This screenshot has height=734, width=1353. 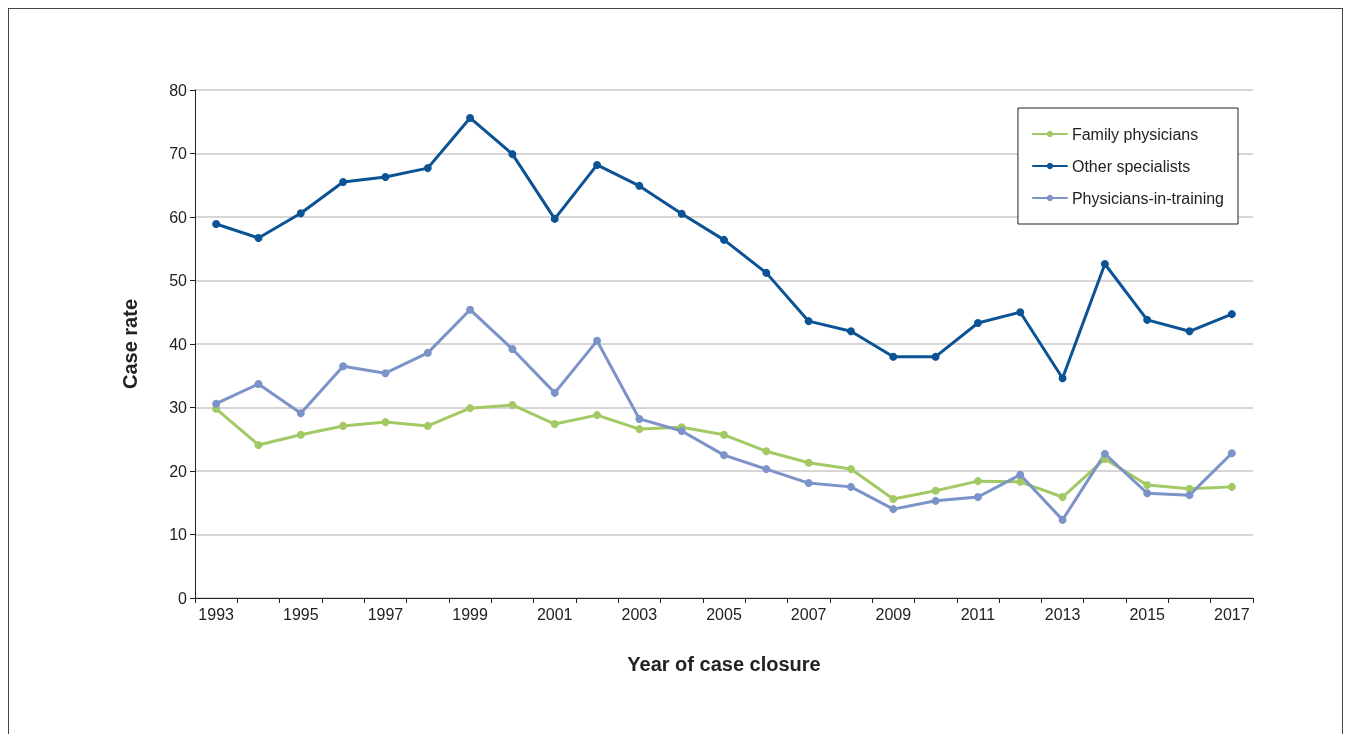 I want to click on legend-label: Family physicians, so click(x=1135, y=134).